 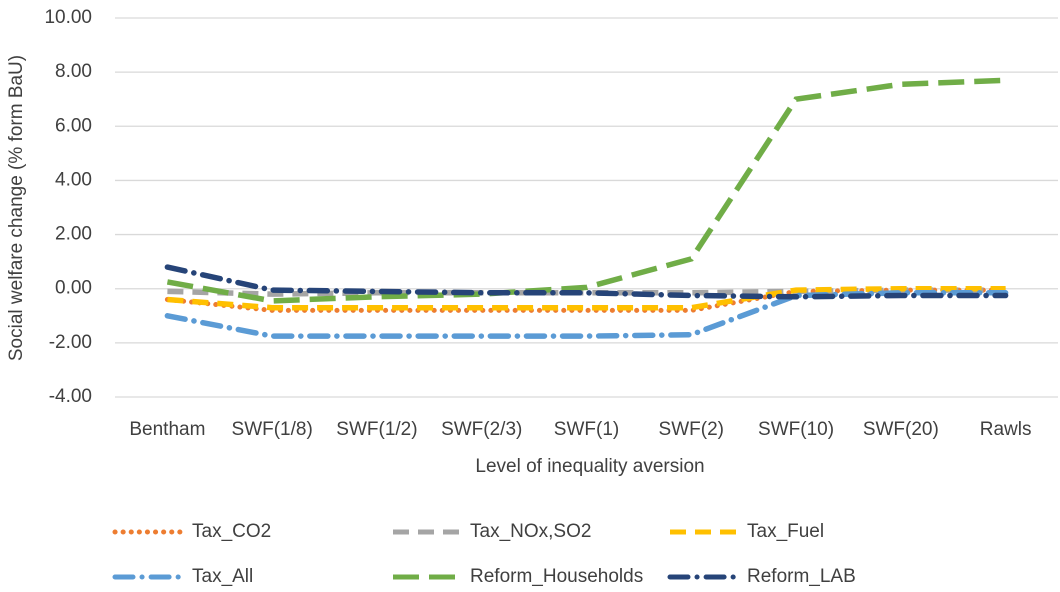 I want to click on x-tick-label: Rawls, so click(x=1006, y=429).